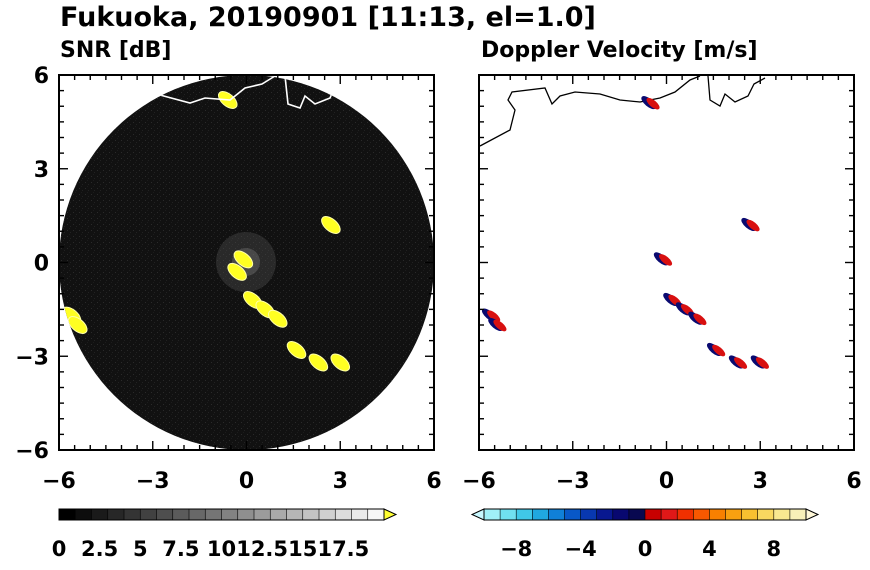  Describe the element at coordinates (812, 514) in the screenshot. I see `doppler-colorbar-extend-high` at that location.